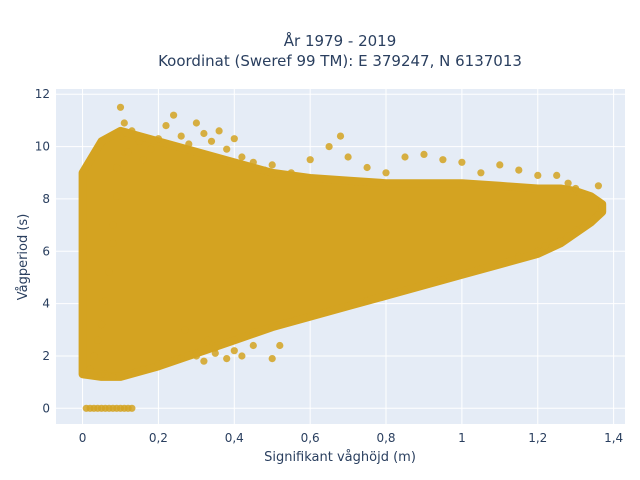 The image size is (640, 480). What do you see at coordinates (462, 438) in the screenshot?
I see `x-tick-label: 1` at bounding box center [462, 438].